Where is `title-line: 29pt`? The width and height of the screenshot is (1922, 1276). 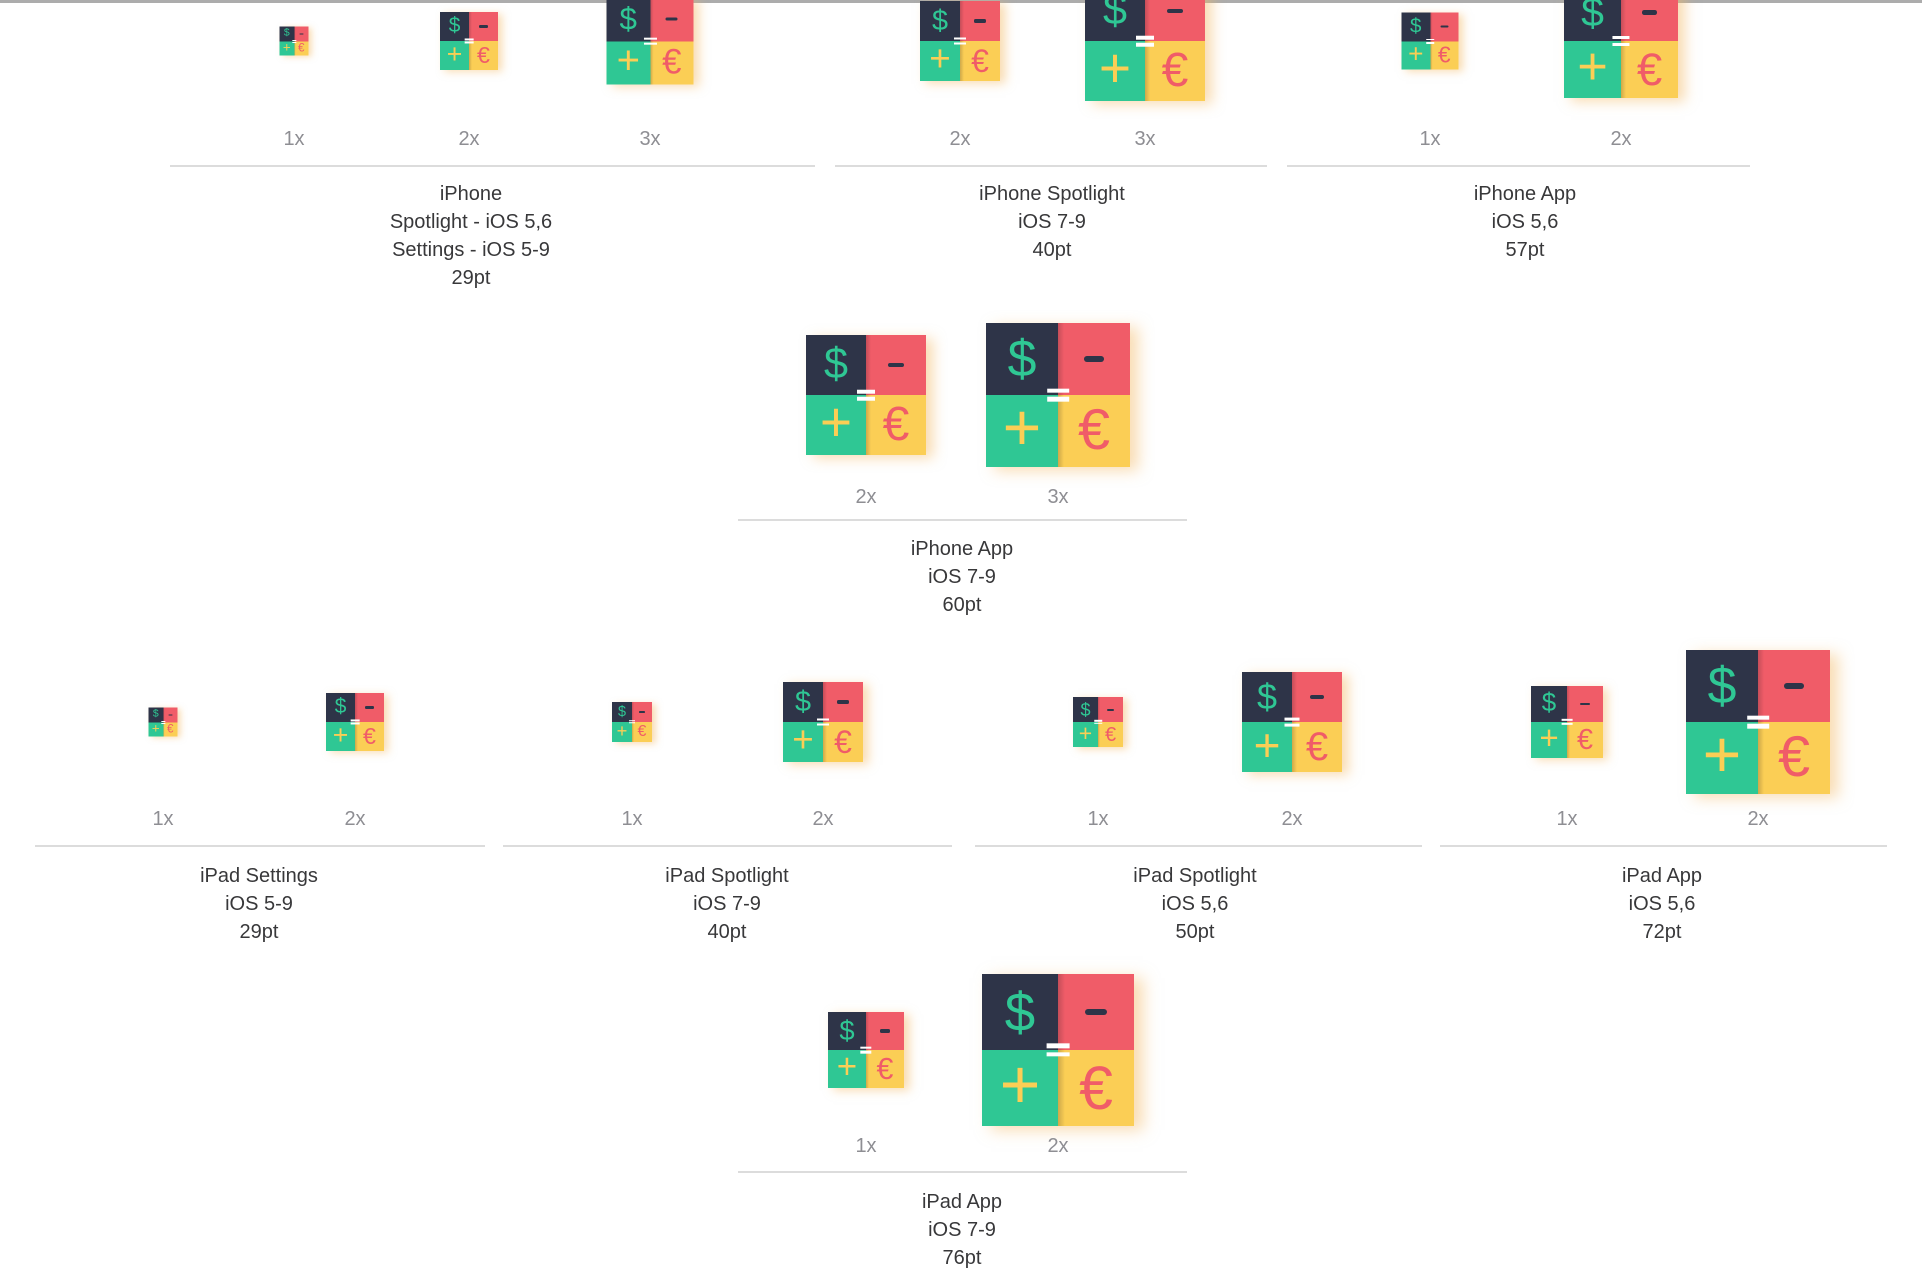 title-line: 29pt is located at coordinates (471, 278).